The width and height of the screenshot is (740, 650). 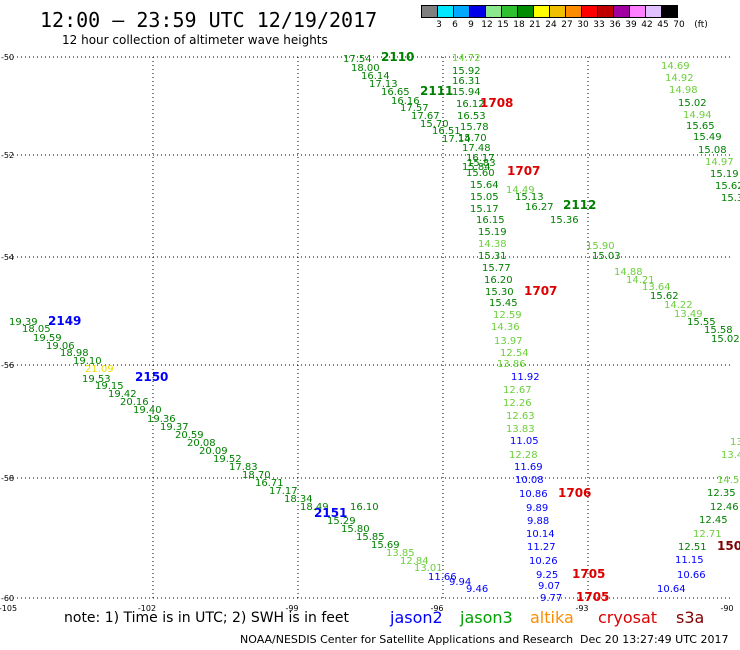 I want to click on wave-height-value: 17.83, so click(x=243, y=467).